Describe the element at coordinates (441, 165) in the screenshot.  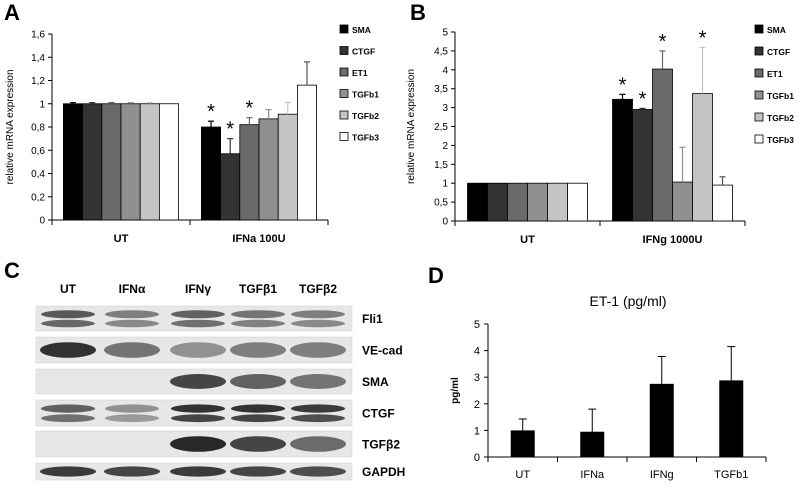
I see `y-tick-label: 1,5` at that location.